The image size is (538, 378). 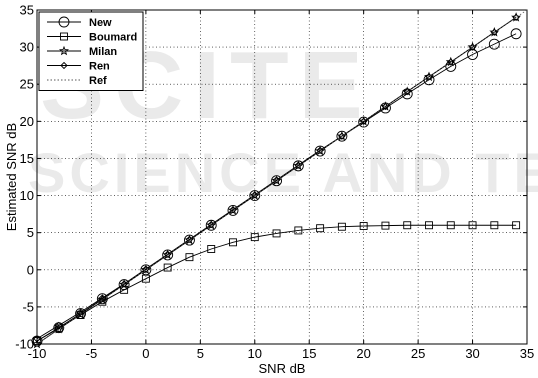 What do you see at coordinates (472, 353) in the screenshot?
I see `x-tick-label: 30` at bounding box center [472, 353].